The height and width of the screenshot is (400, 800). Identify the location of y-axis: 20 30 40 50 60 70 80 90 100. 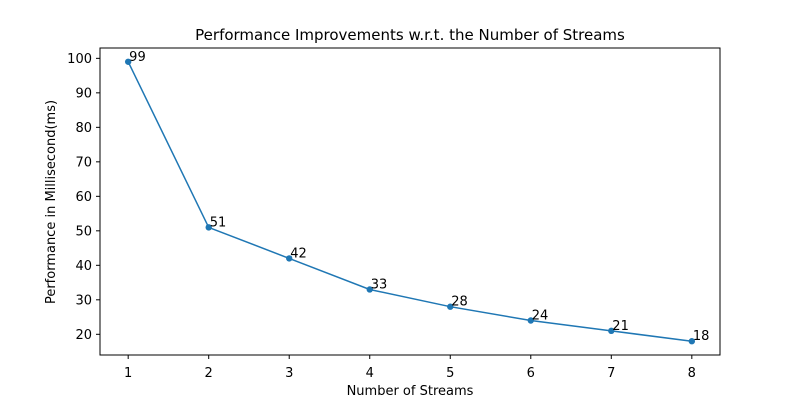
(83, 197).